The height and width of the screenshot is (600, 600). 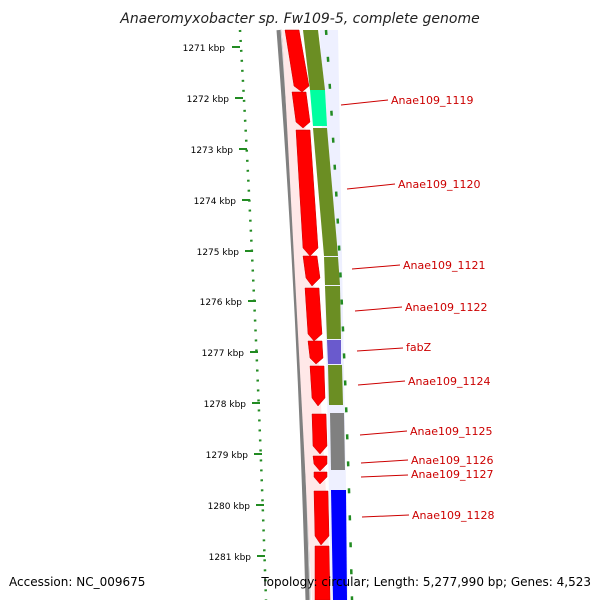 What do you see at coordinates (208, 100) in the screenshot?
I see `tick-label: 1272 kbp` at bounding box center [208, 100].